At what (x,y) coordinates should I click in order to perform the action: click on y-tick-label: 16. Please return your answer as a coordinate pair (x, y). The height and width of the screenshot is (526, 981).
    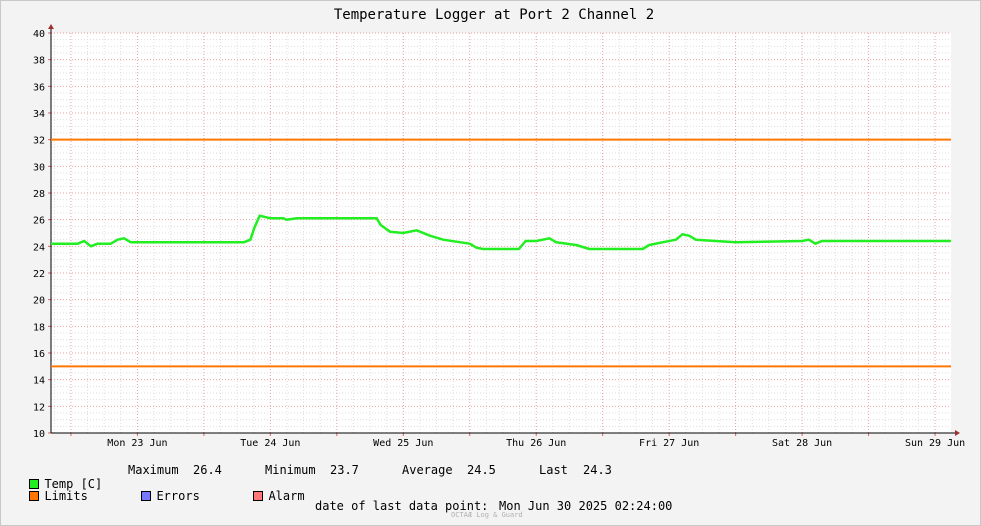
    Looking at the image, I should click on (39, 354).